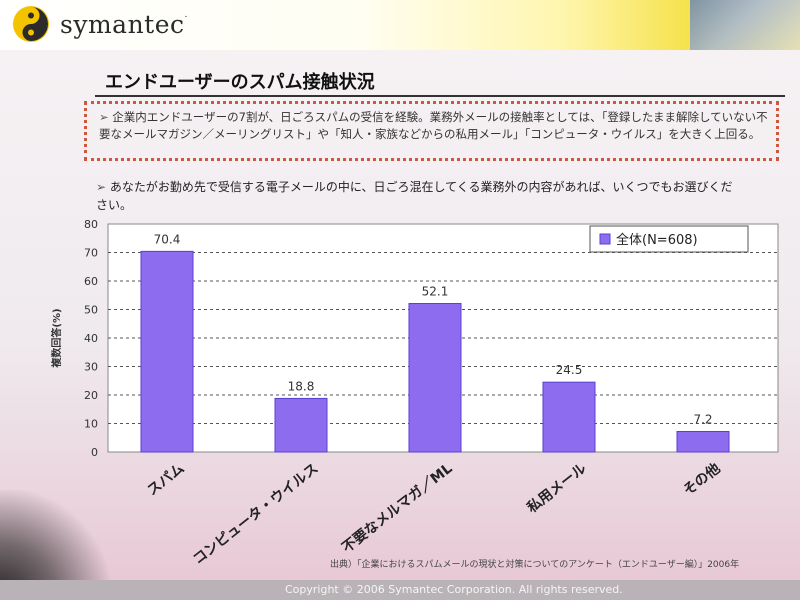 The width and height of the screenshot is (800, 600). I want to click on x-category-label: 不要なメルマガ／ML, so click(397, 508).